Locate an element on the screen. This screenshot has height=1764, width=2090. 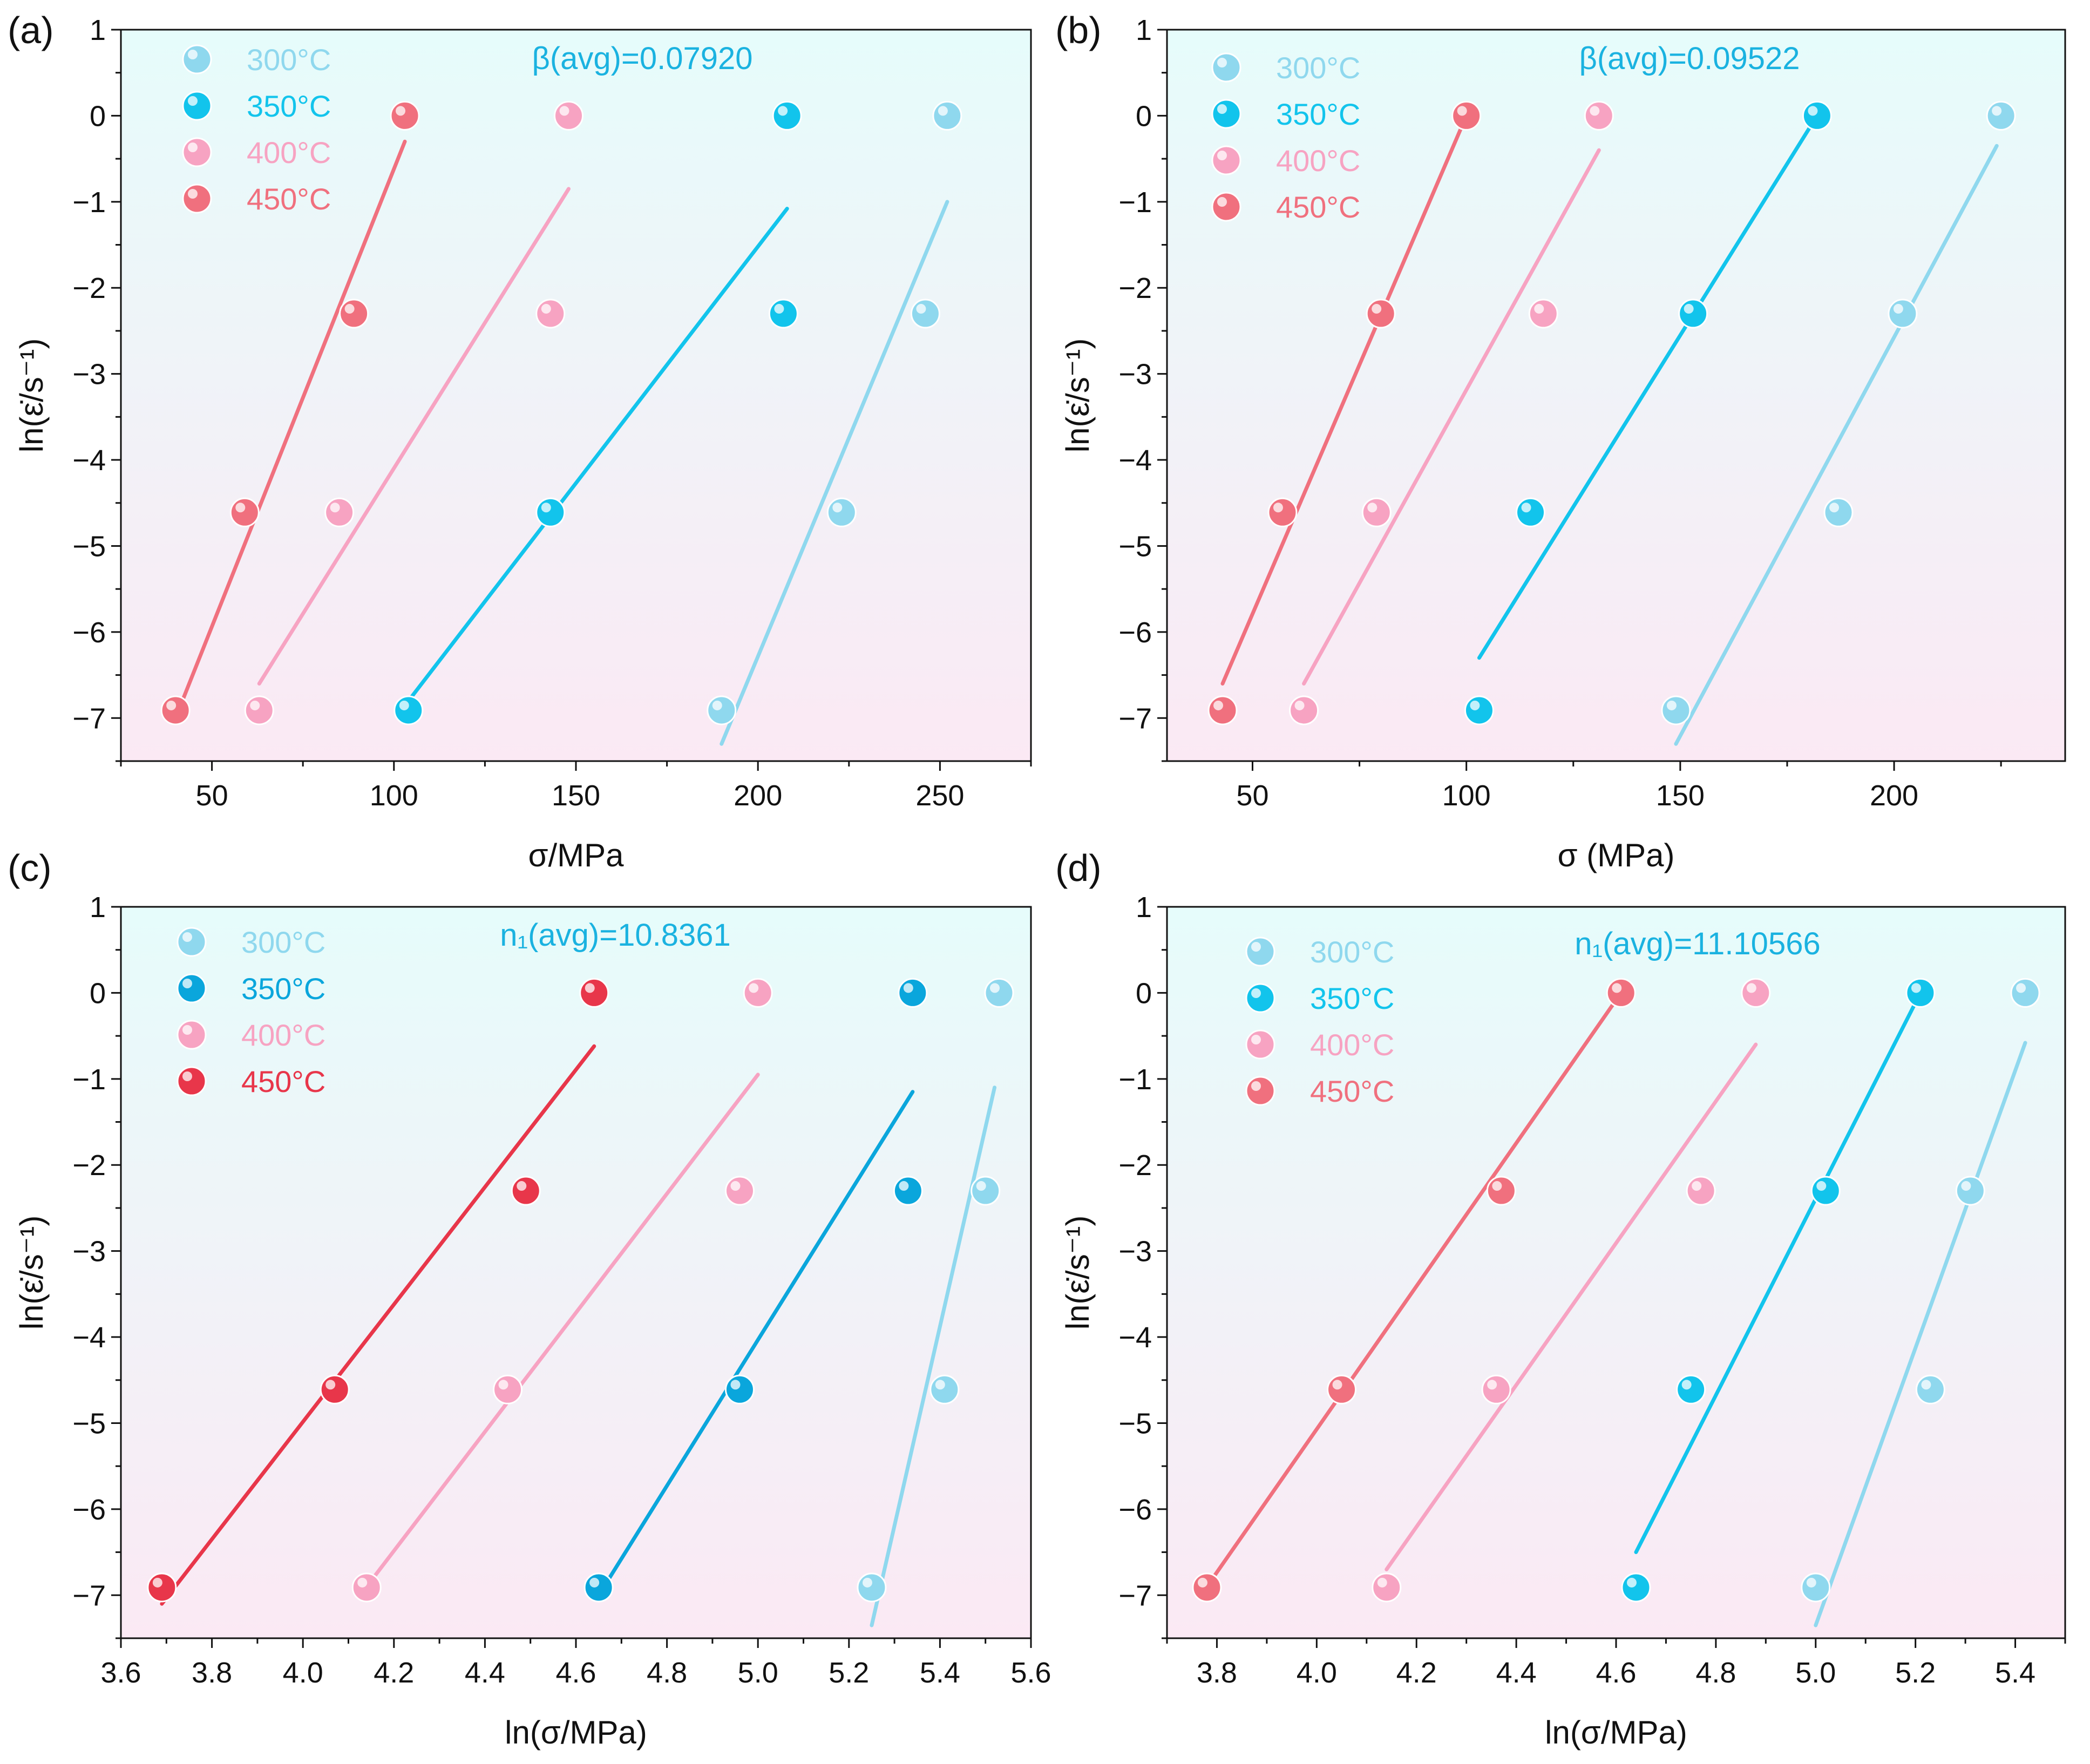
y-axis-title: ln(ε̇/s⁻¹) is located at coordinates (1078, 1273).